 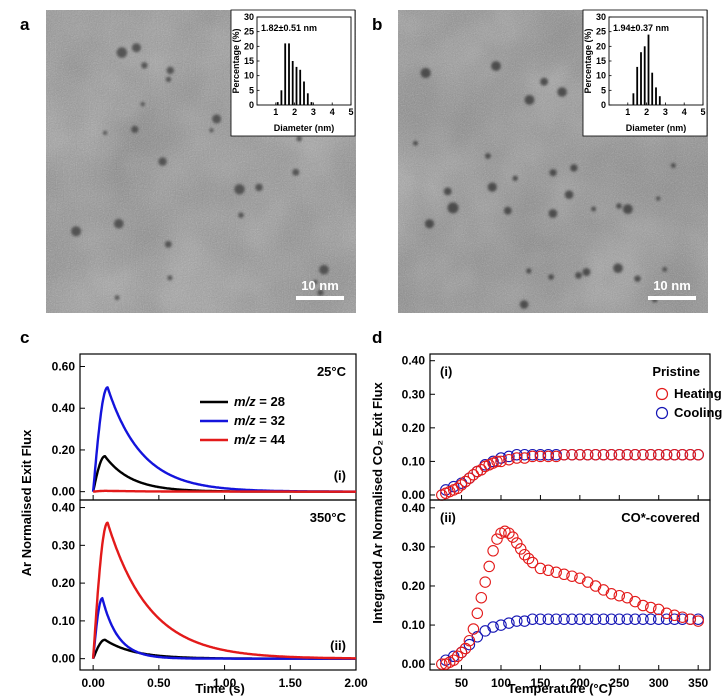 What do you see at coordinates (64, 367) in the screenshot?
I see `y-tick-label: 0.60` at bounding box center [64, 367].